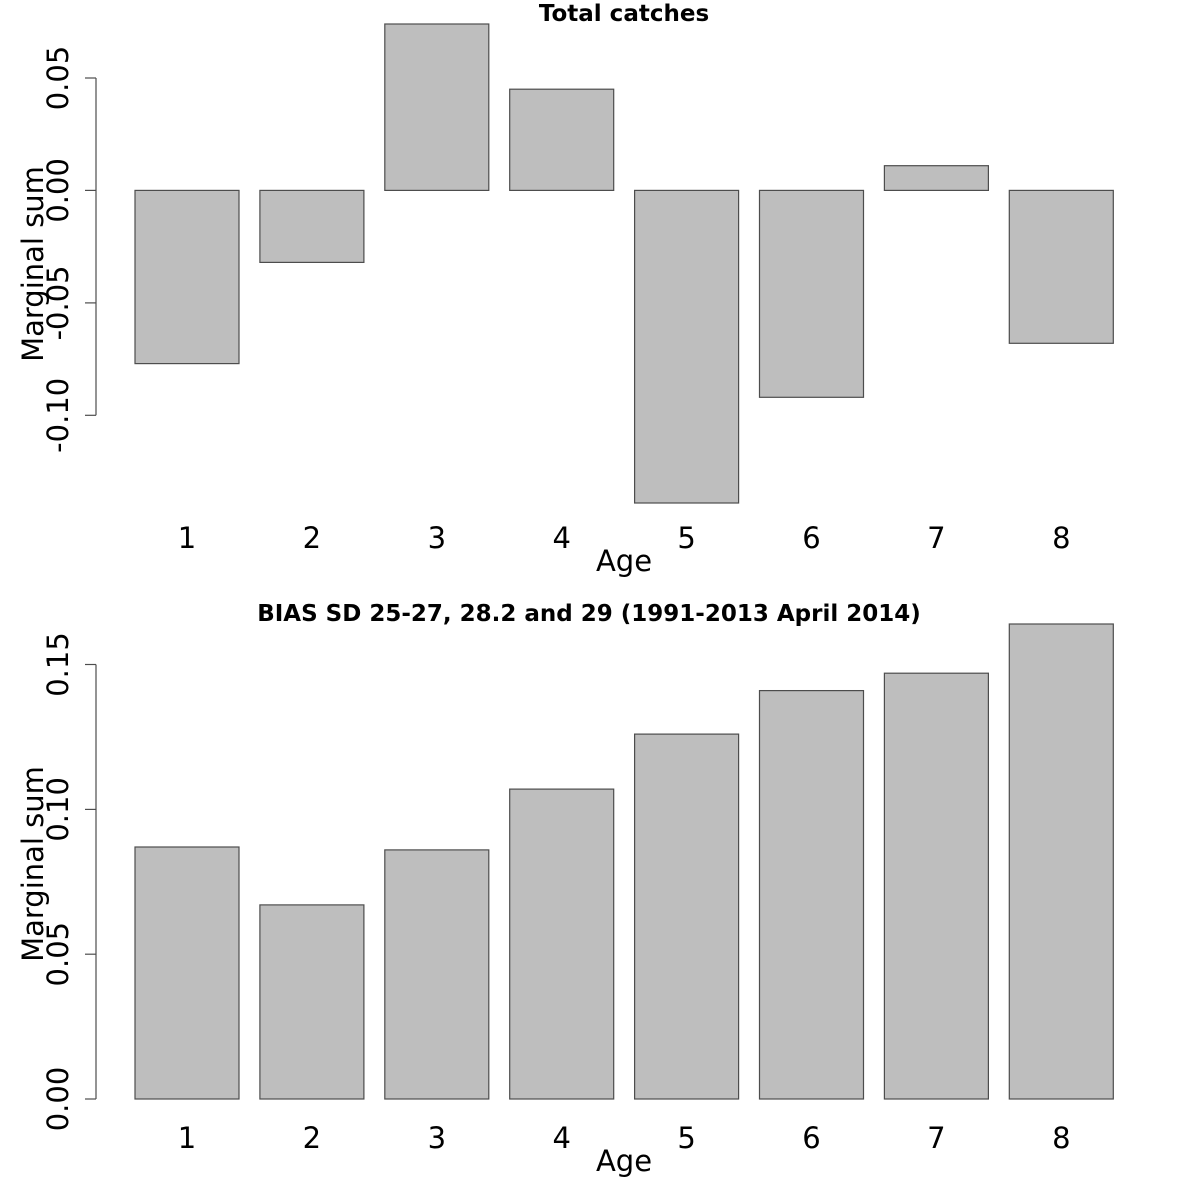  I want to click on y-tick-label: -0.10, so click(58, 415).